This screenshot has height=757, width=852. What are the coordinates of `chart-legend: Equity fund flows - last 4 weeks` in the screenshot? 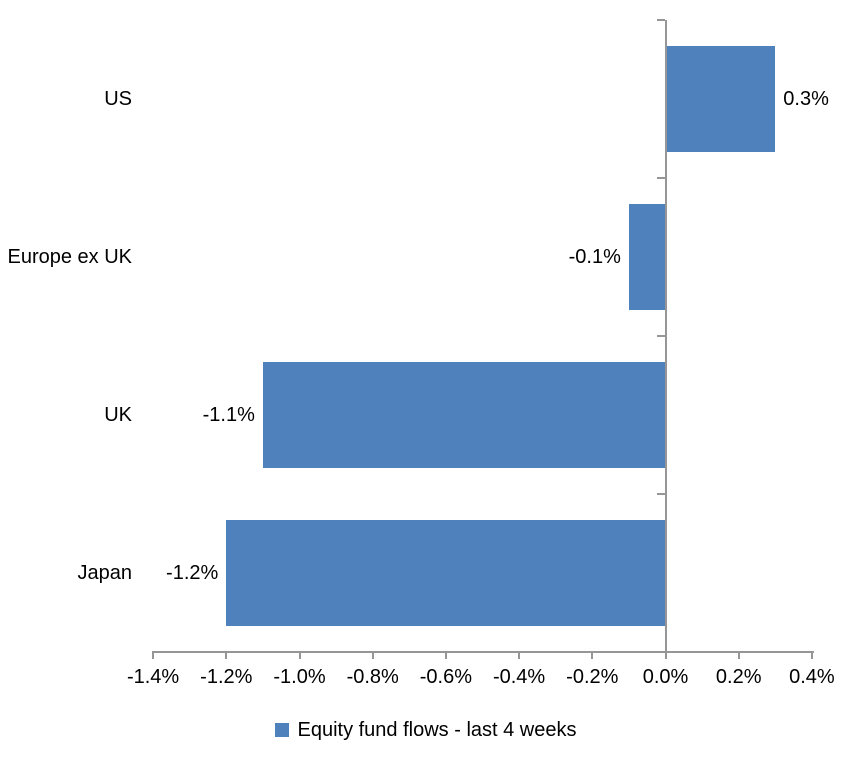 It's located at (426, 730).